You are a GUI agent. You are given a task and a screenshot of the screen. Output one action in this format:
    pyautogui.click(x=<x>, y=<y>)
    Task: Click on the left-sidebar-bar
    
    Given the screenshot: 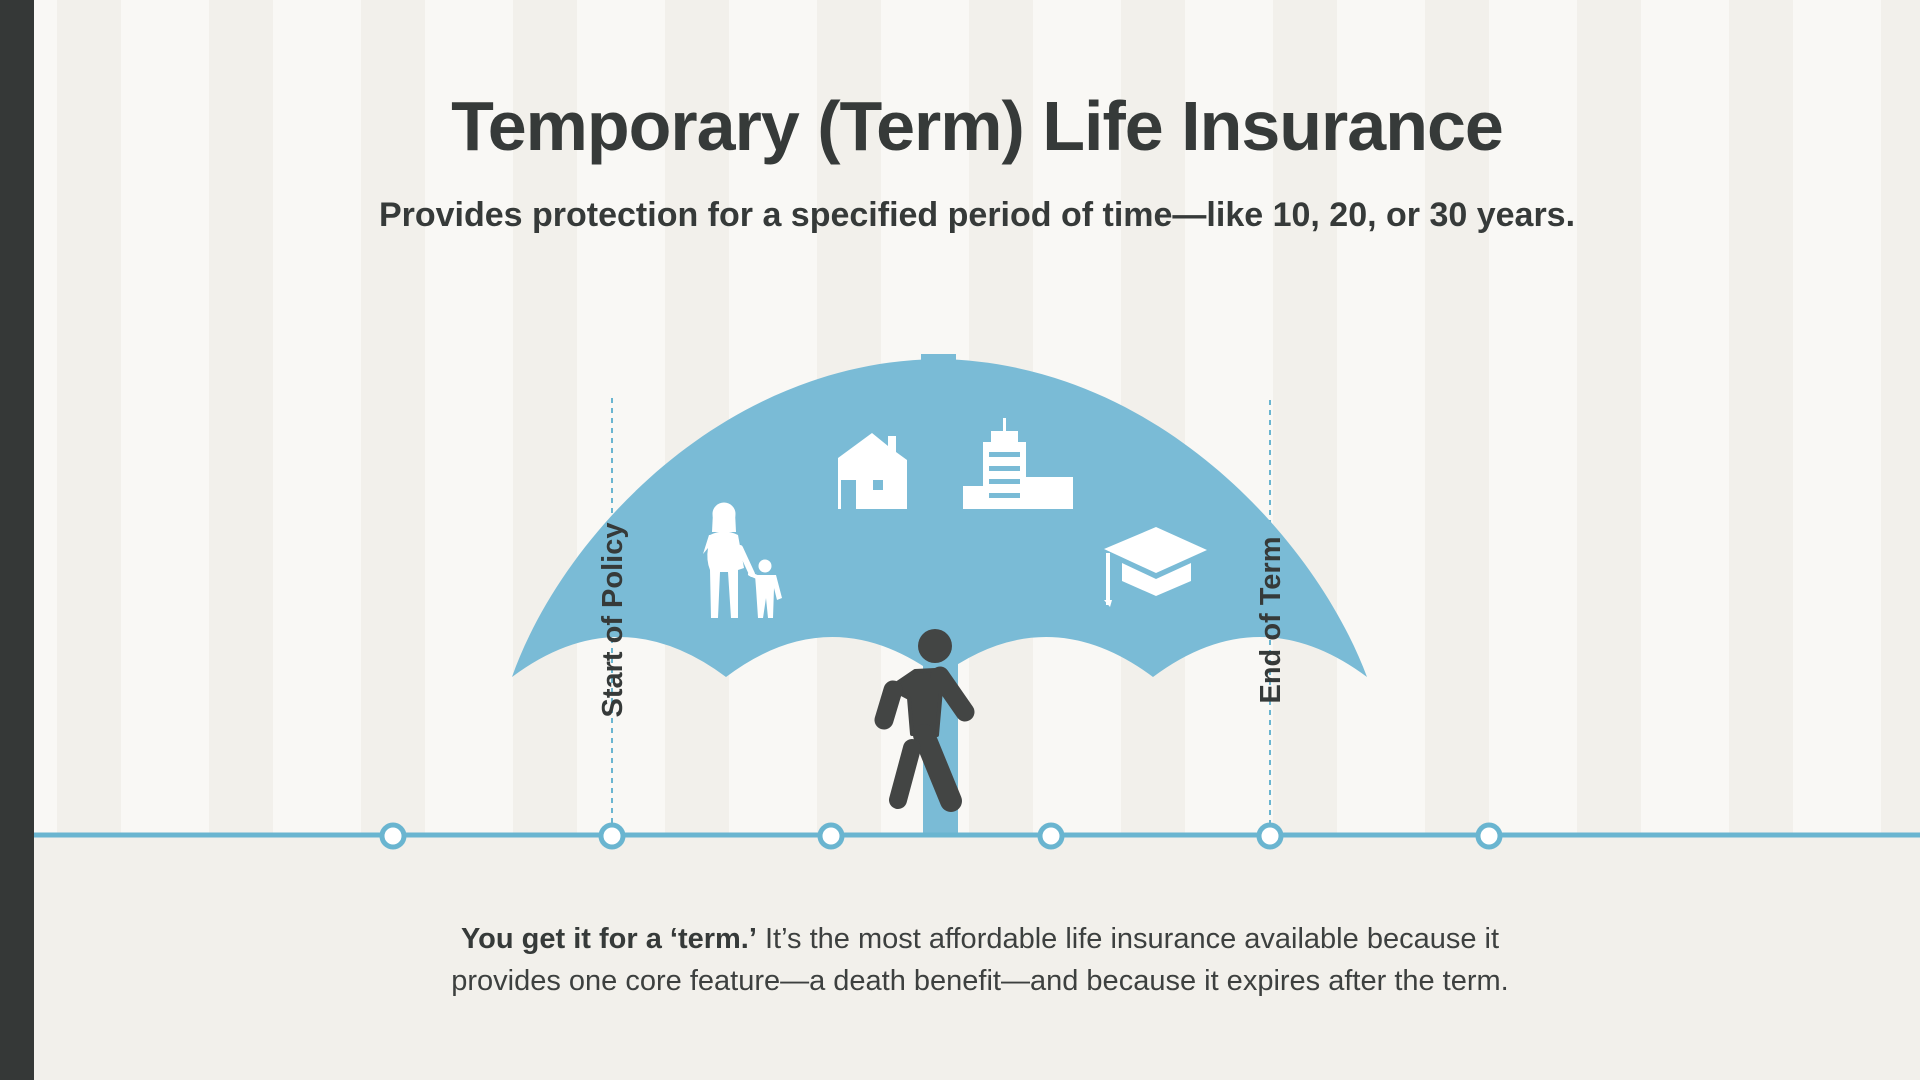 What is the action you would take?
    pyautogui.click(x=17, y=540)
    